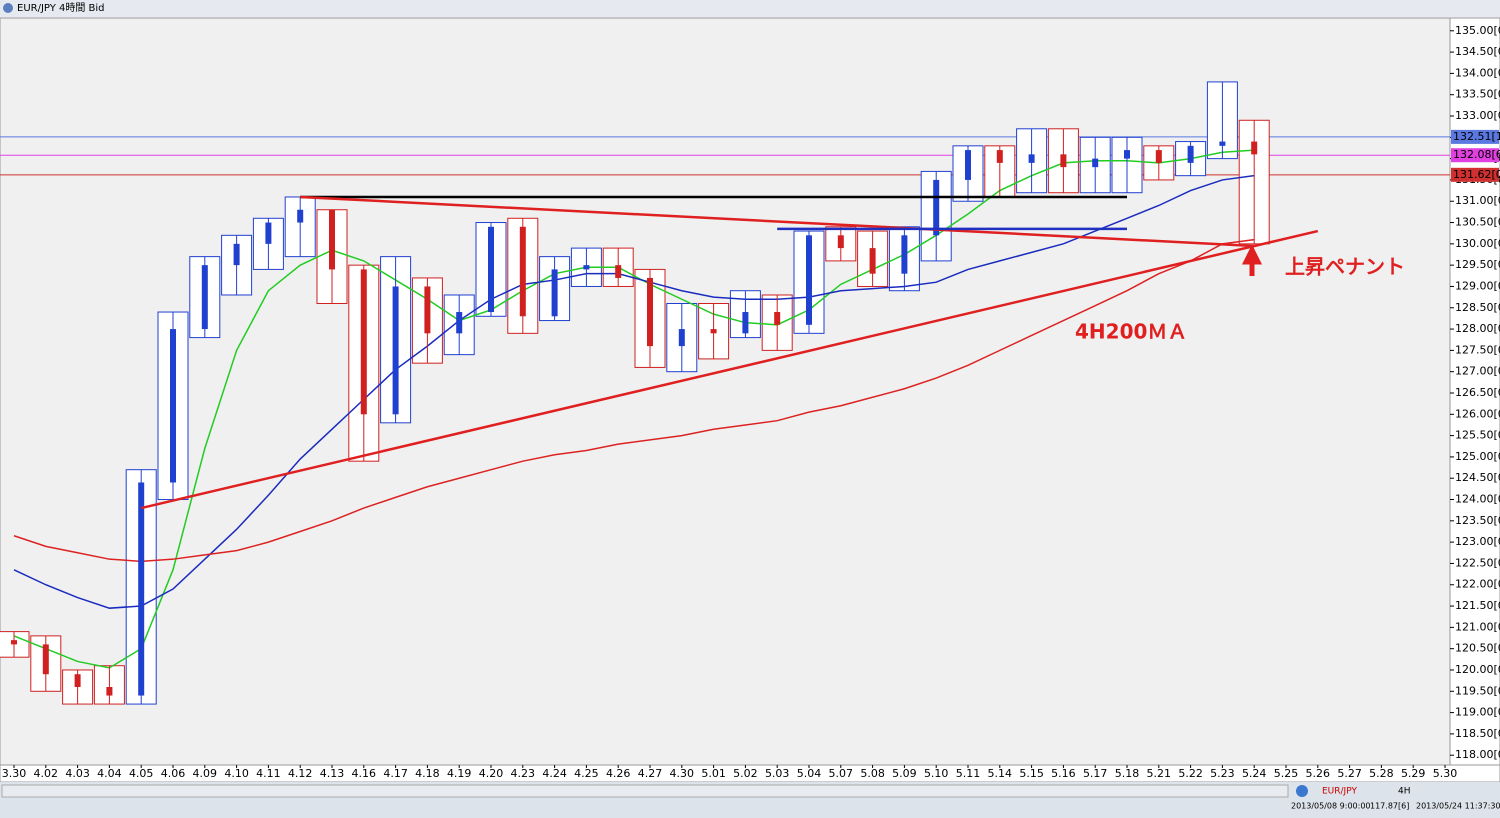  I want to click on y-tick-label: 119.00[0, so click(1477, 712).